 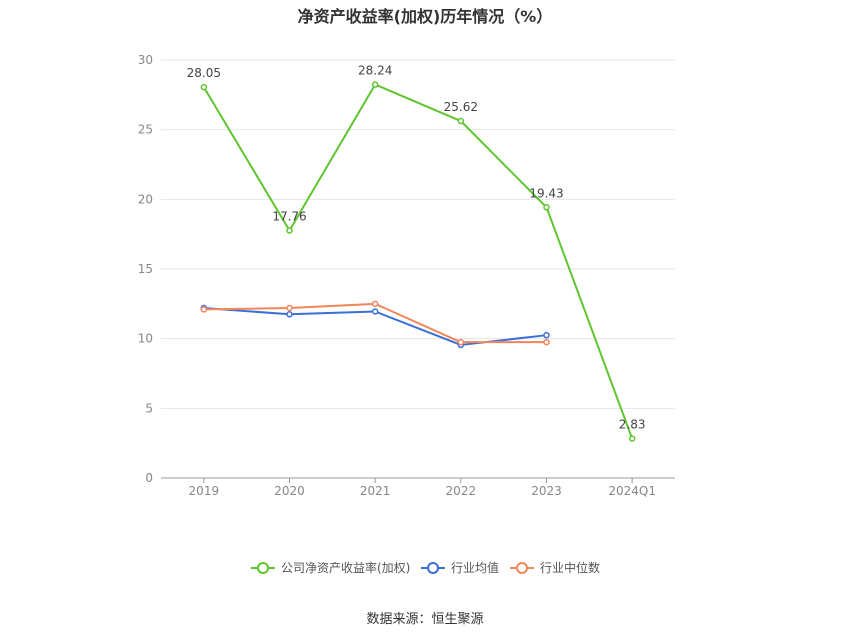 I want to click on y-tick-label: 10, so click(x=145, y=339).